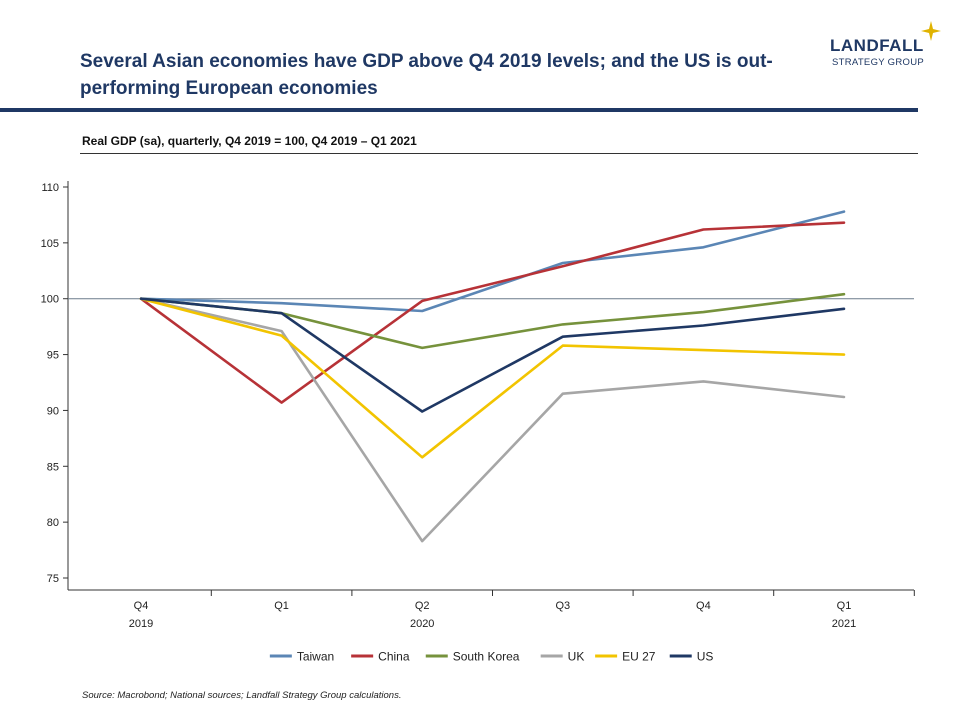  Describe the element at coordinates (639, 657) in the screenshot. I see `legend-label: EU 27` at that location.